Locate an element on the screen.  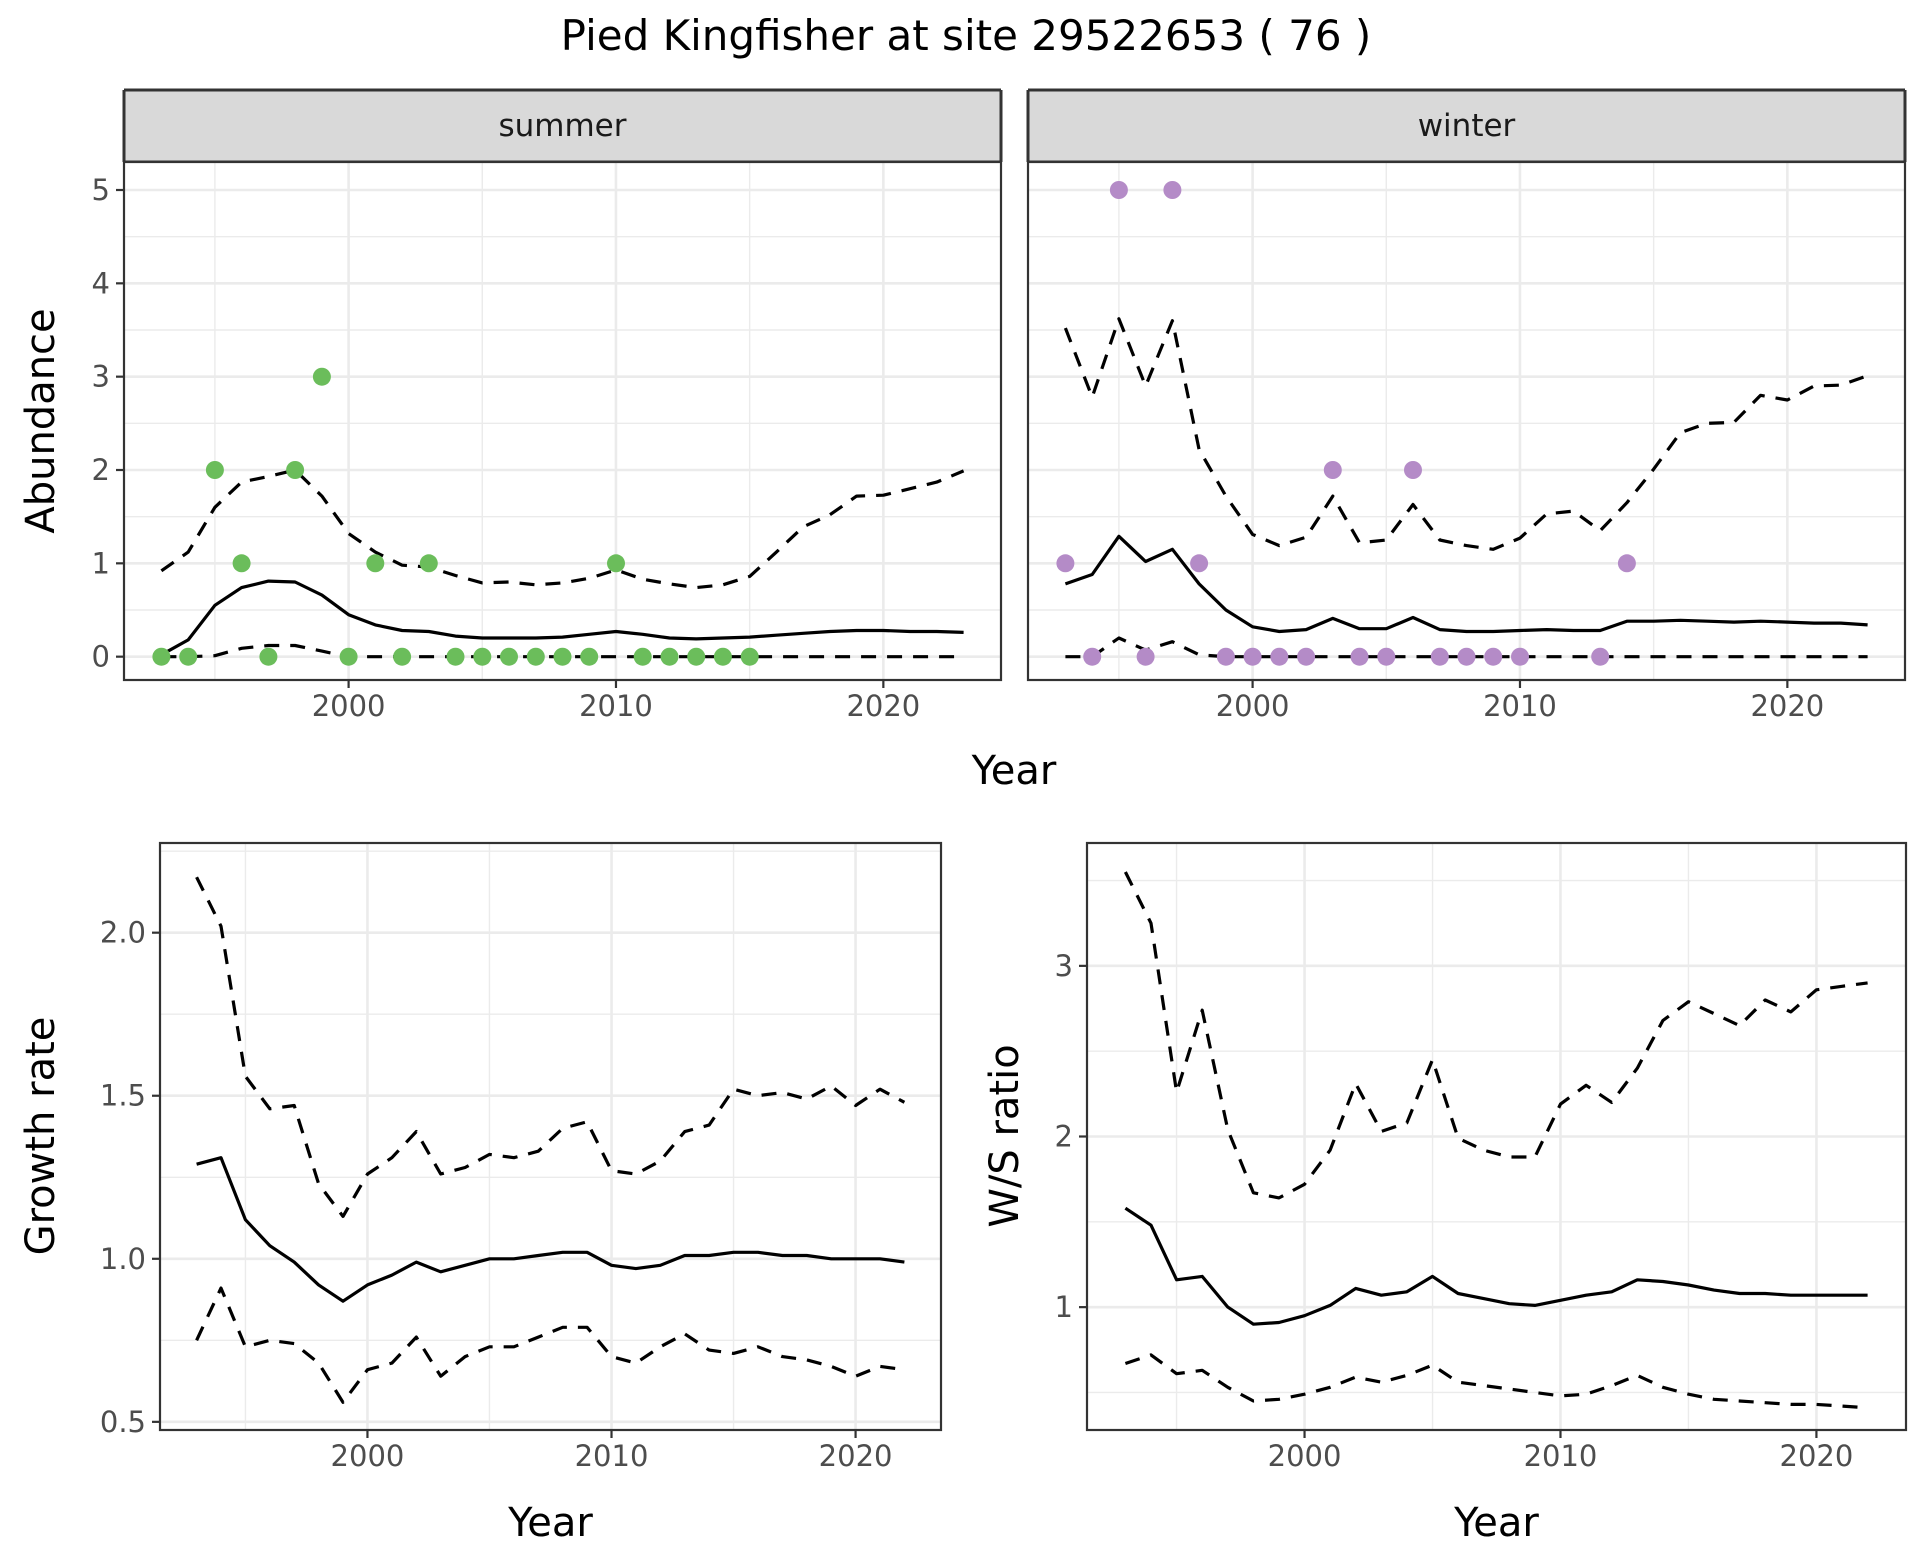
ws-ratio-x-axis-title: Year is located at coordinates (1496, 1523).